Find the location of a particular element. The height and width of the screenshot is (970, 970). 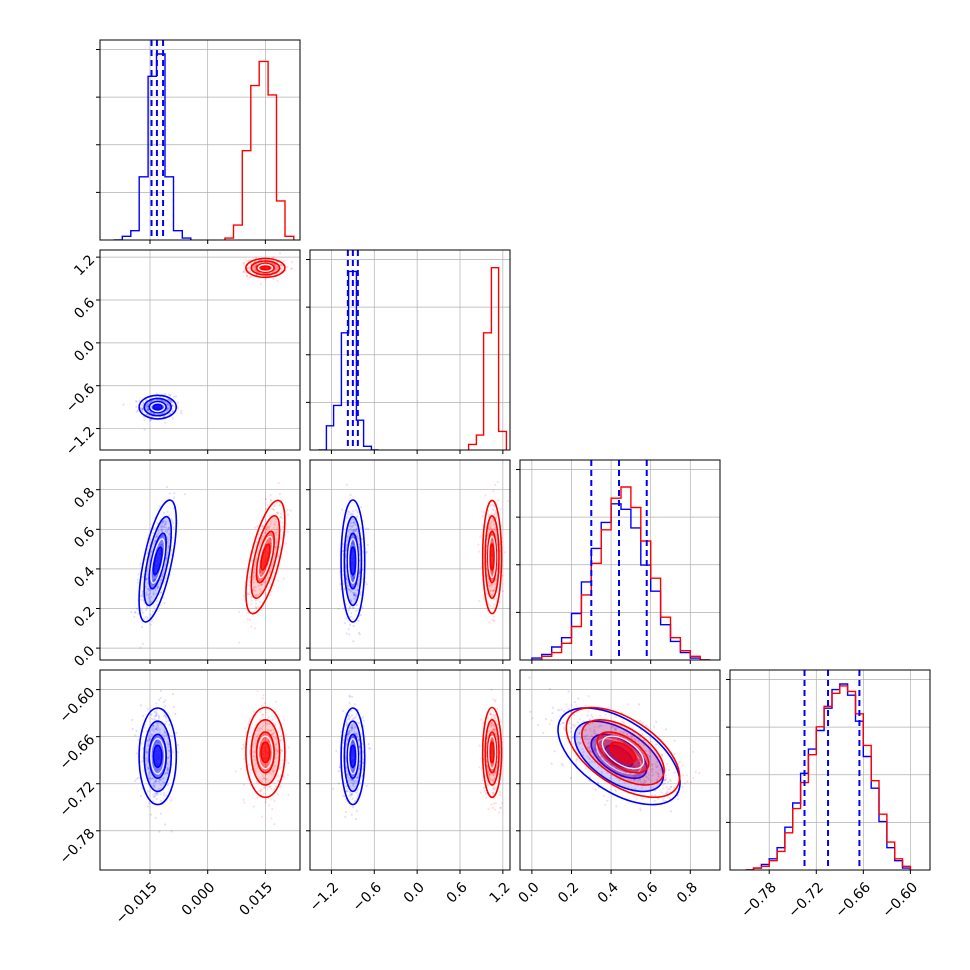

density-contour-highlight is located at coordinates (265, 557).